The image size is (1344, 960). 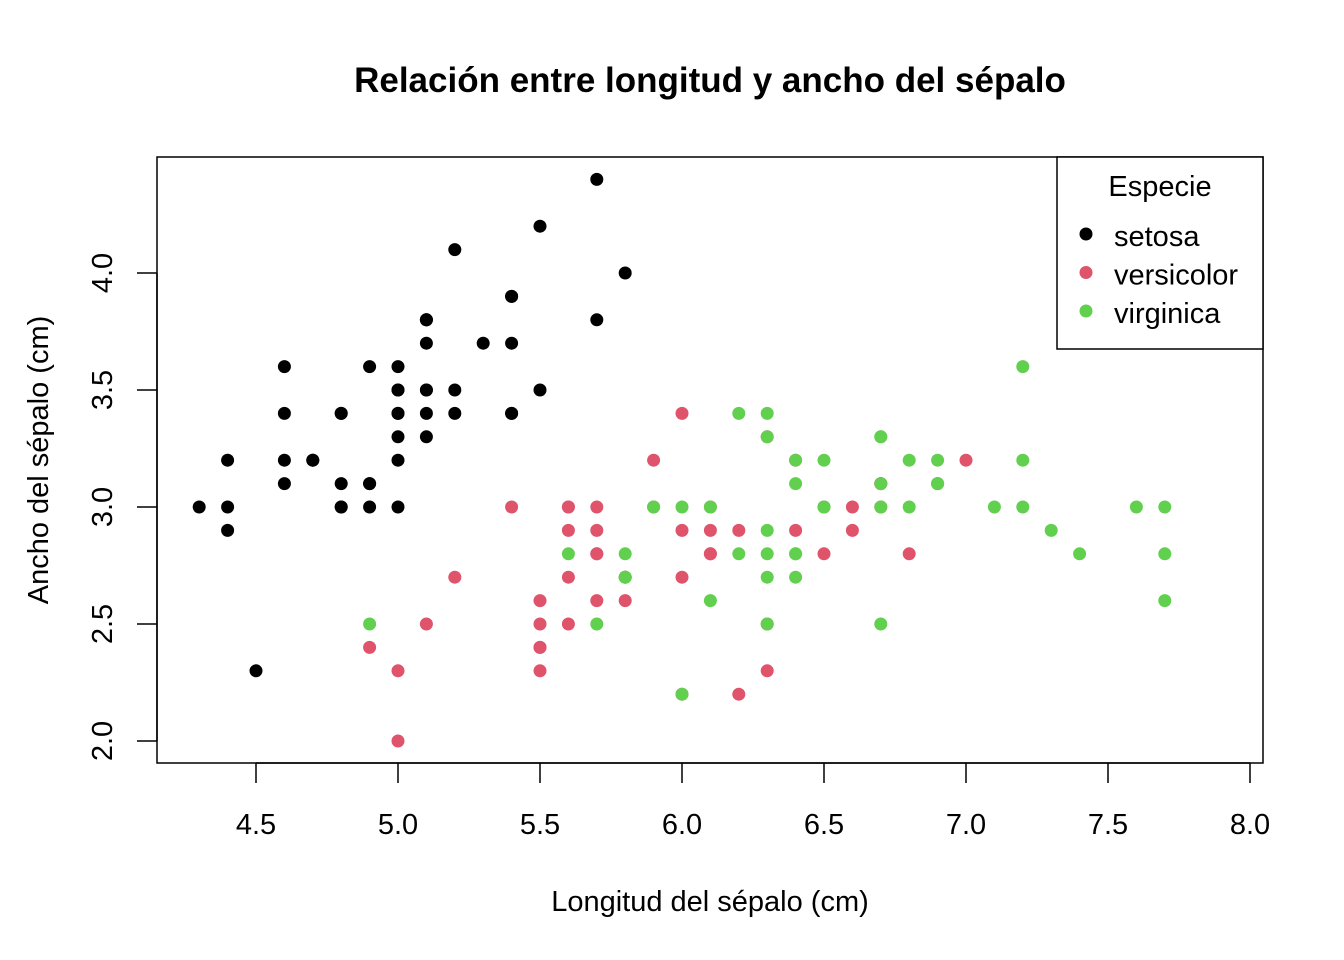 I want to click on x-tick-label: 8.0, so click(x=1250, y=825).